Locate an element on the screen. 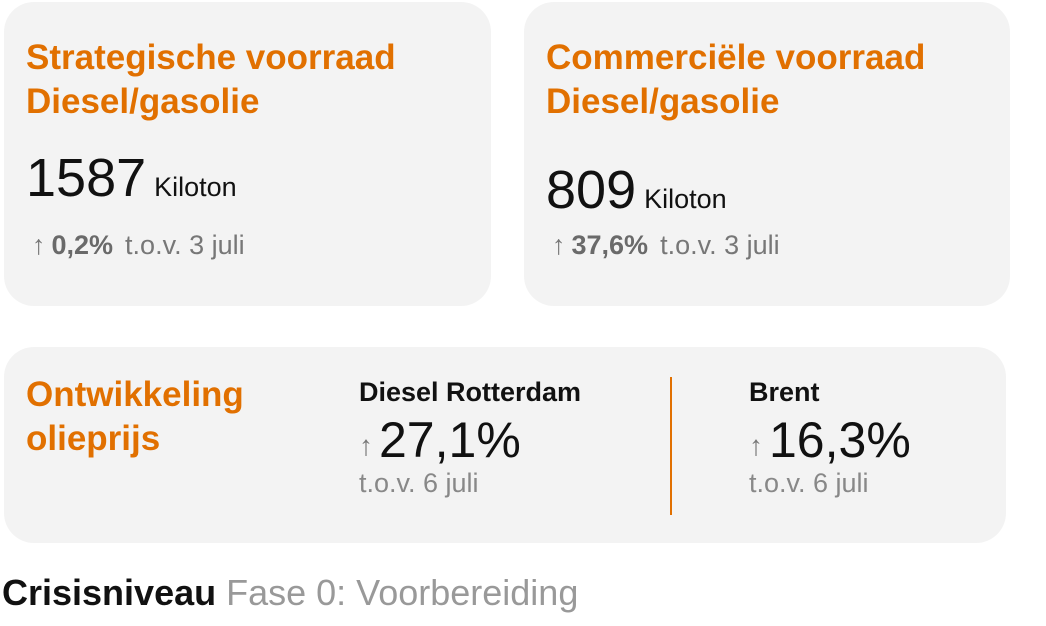 The image size is (1046, 626). card-title: Commerciële voorraad Diesel/gasolie is located at coordinates (735, 80).